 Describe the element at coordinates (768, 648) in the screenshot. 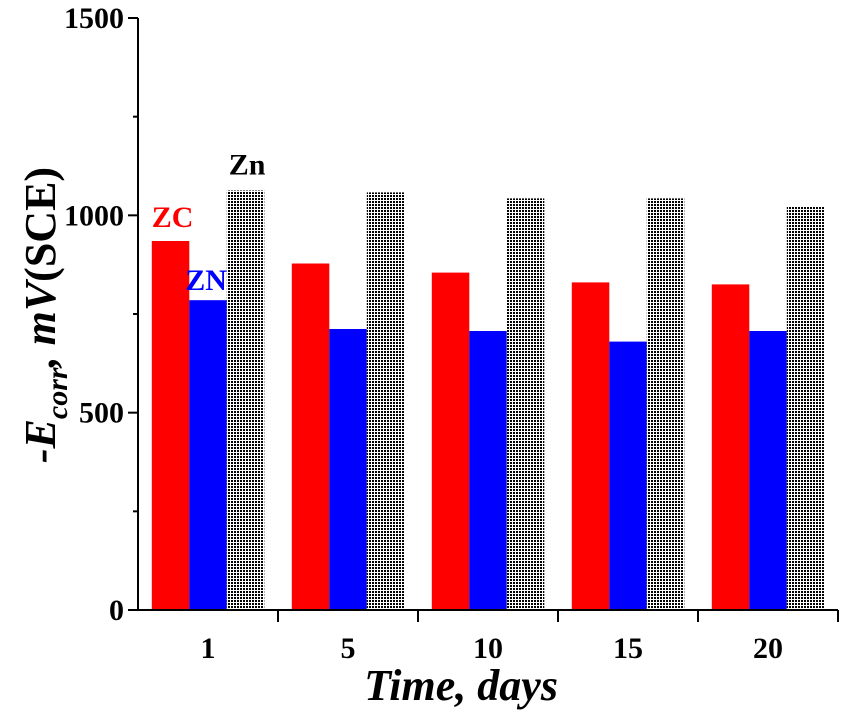

I see `x-tick-label: 20` at that location.